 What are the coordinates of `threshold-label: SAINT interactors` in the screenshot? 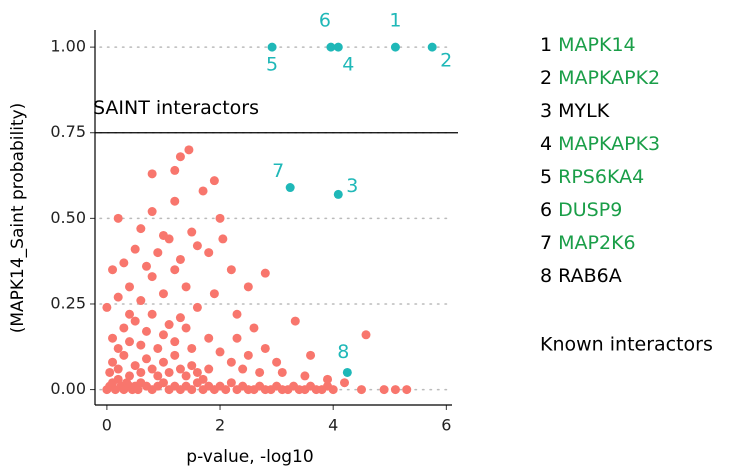 It's located at (176, 108).